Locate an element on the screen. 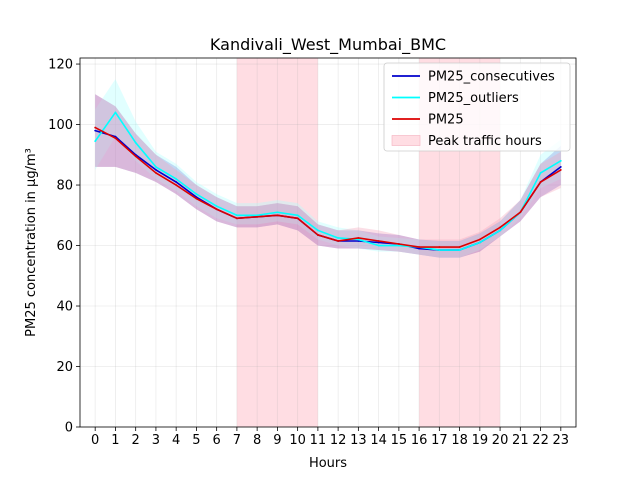 Image resolution: width=640 pixels, height=480 pixels. x-tick-label: 13 is located at coordinates (358, 440).